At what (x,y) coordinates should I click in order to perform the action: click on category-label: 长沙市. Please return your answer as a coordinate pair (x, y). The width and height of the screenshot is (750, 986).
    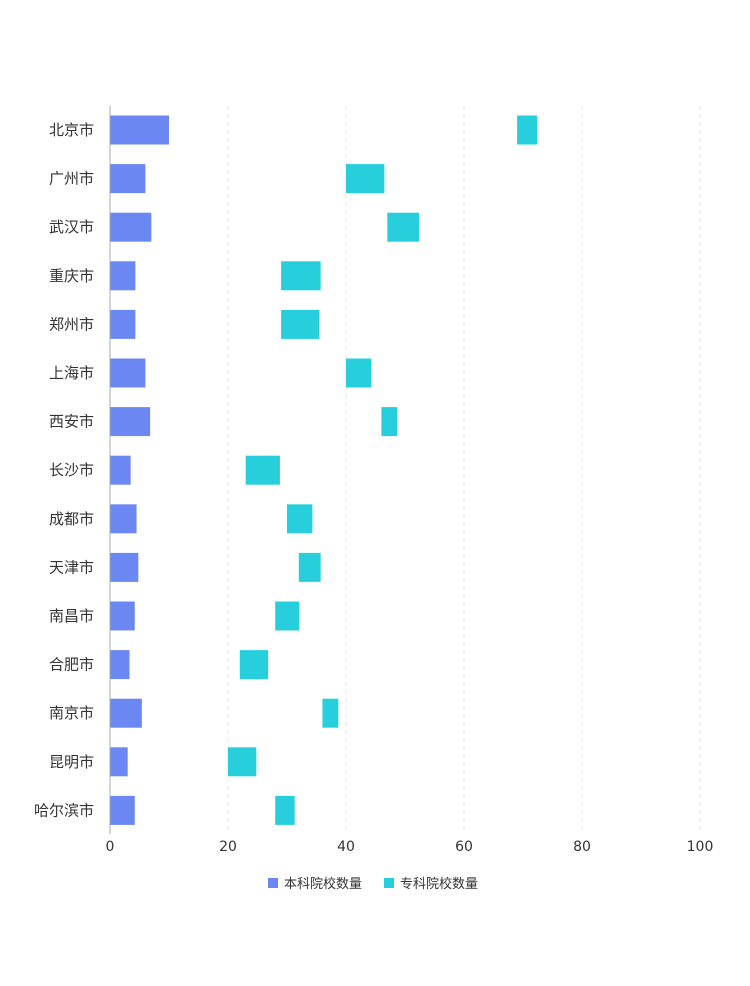
    Looking at the image, I should click on (71, 470).